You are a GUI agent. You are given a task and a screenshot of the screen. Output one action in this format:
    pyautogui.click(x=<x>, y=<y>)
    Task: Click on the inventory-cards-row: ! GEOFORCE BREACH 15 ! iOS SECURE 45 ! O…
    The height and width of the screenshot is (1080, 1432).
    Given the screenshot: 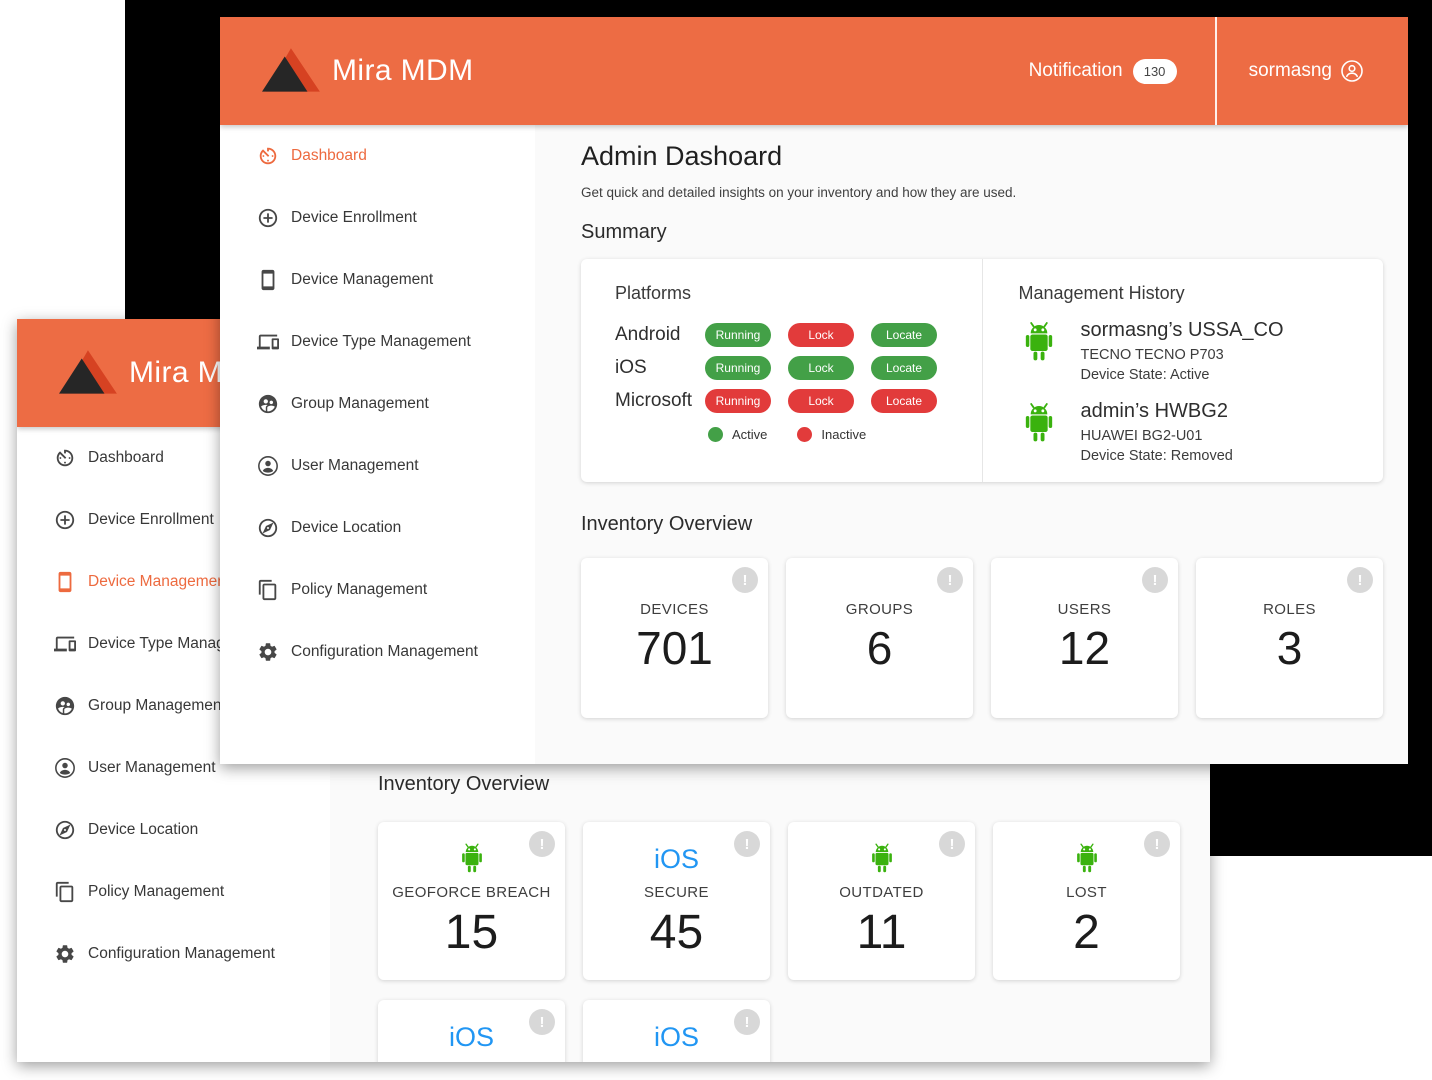 What is the action you would take?
    pyautogui.click(x=779, y=901)
    